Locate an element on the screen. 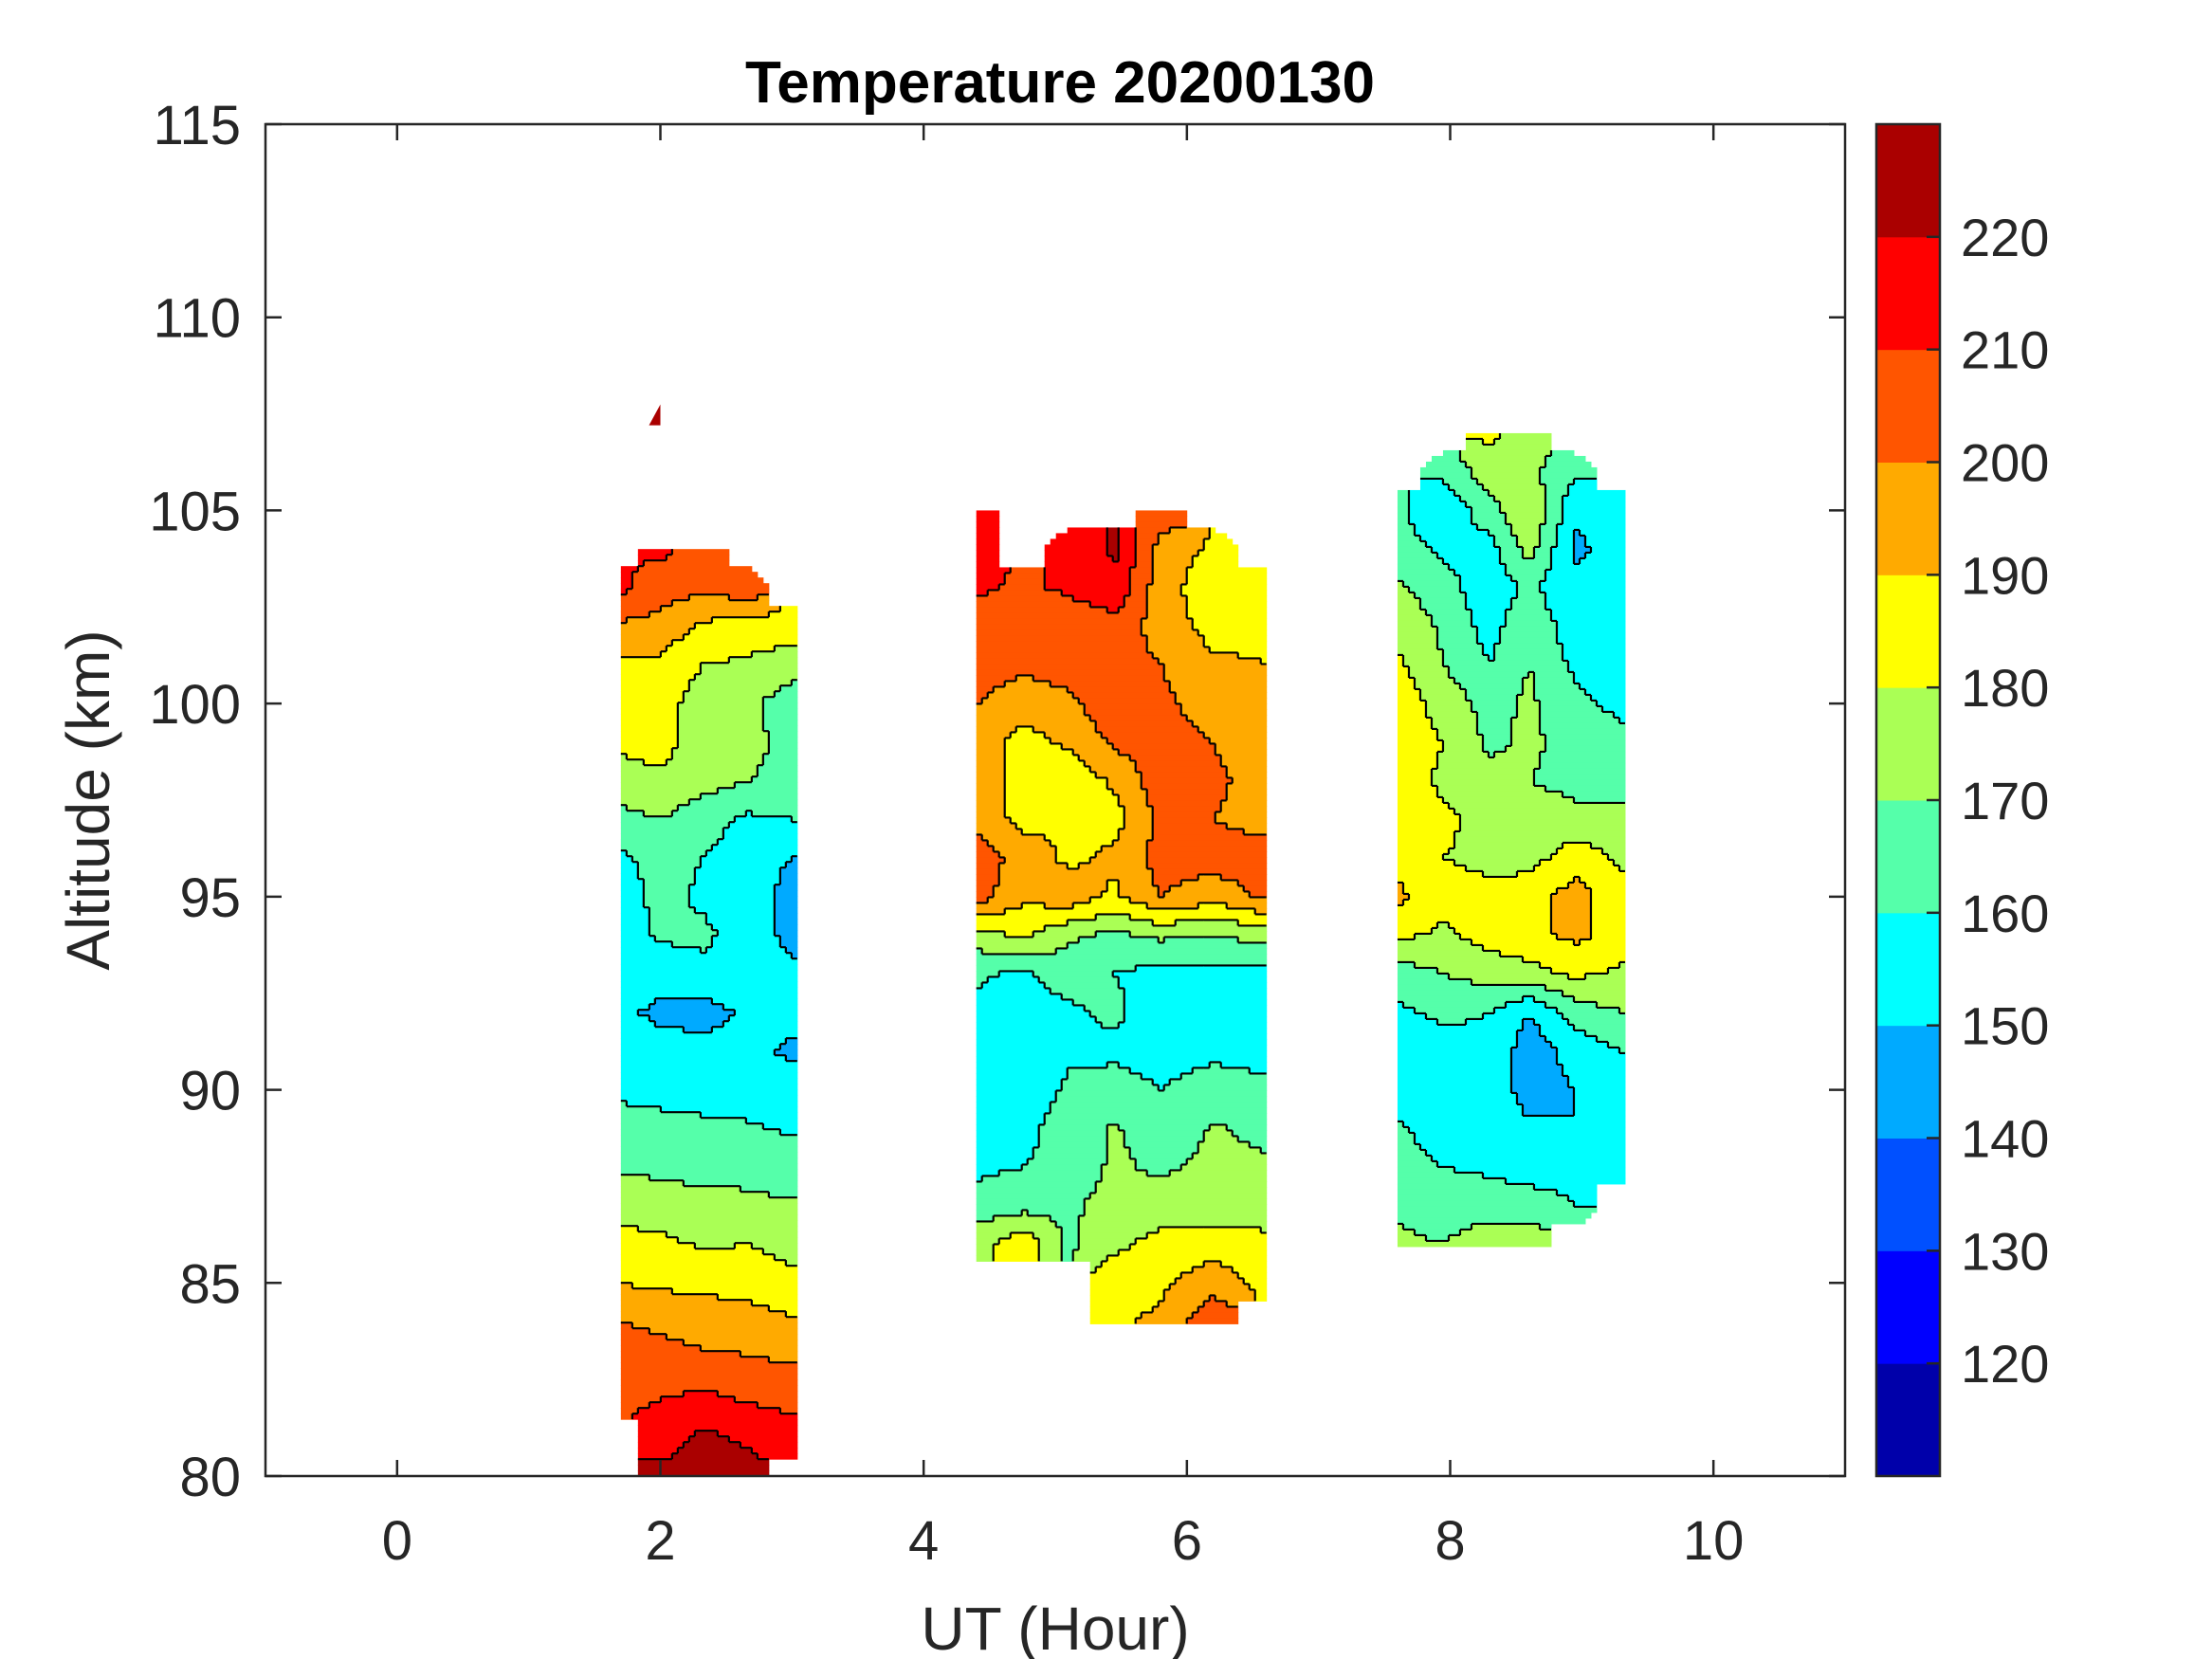 The width and height of the screenshot is (2212, 1659). x-tick-label: 6 is located at coordinates (1187, 1541).